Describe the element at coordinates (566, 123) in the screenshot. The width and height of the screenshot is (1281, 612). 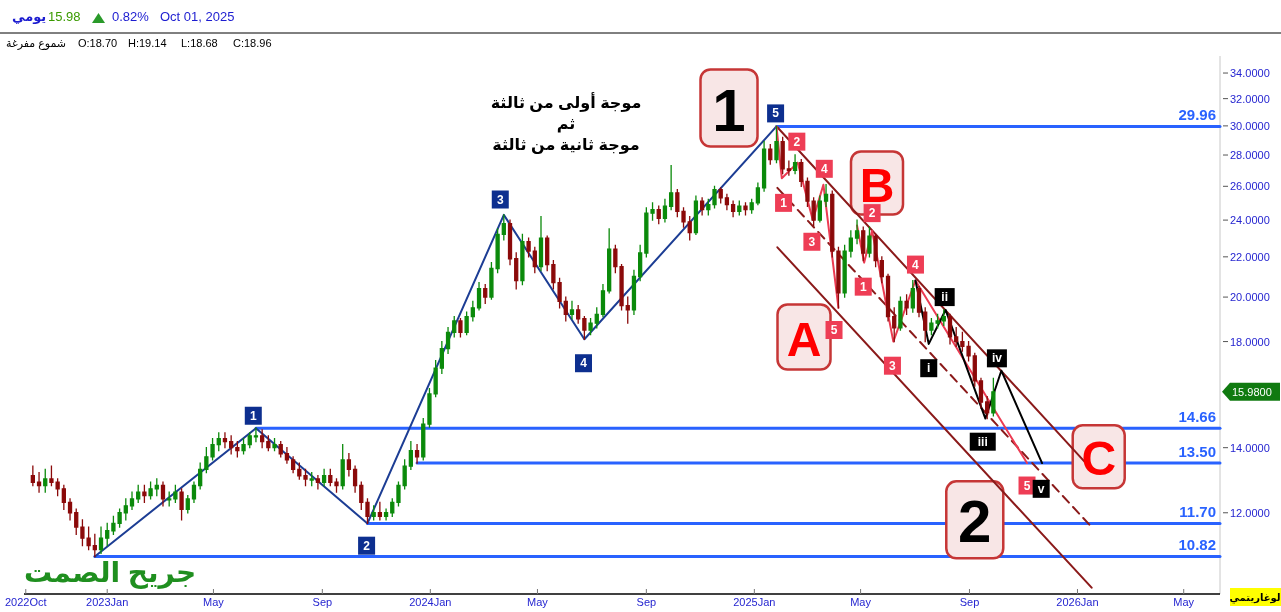
I see `annotation: موجة أولى من ثالثة ثم موجة ثانية من ثالثة` at that location.